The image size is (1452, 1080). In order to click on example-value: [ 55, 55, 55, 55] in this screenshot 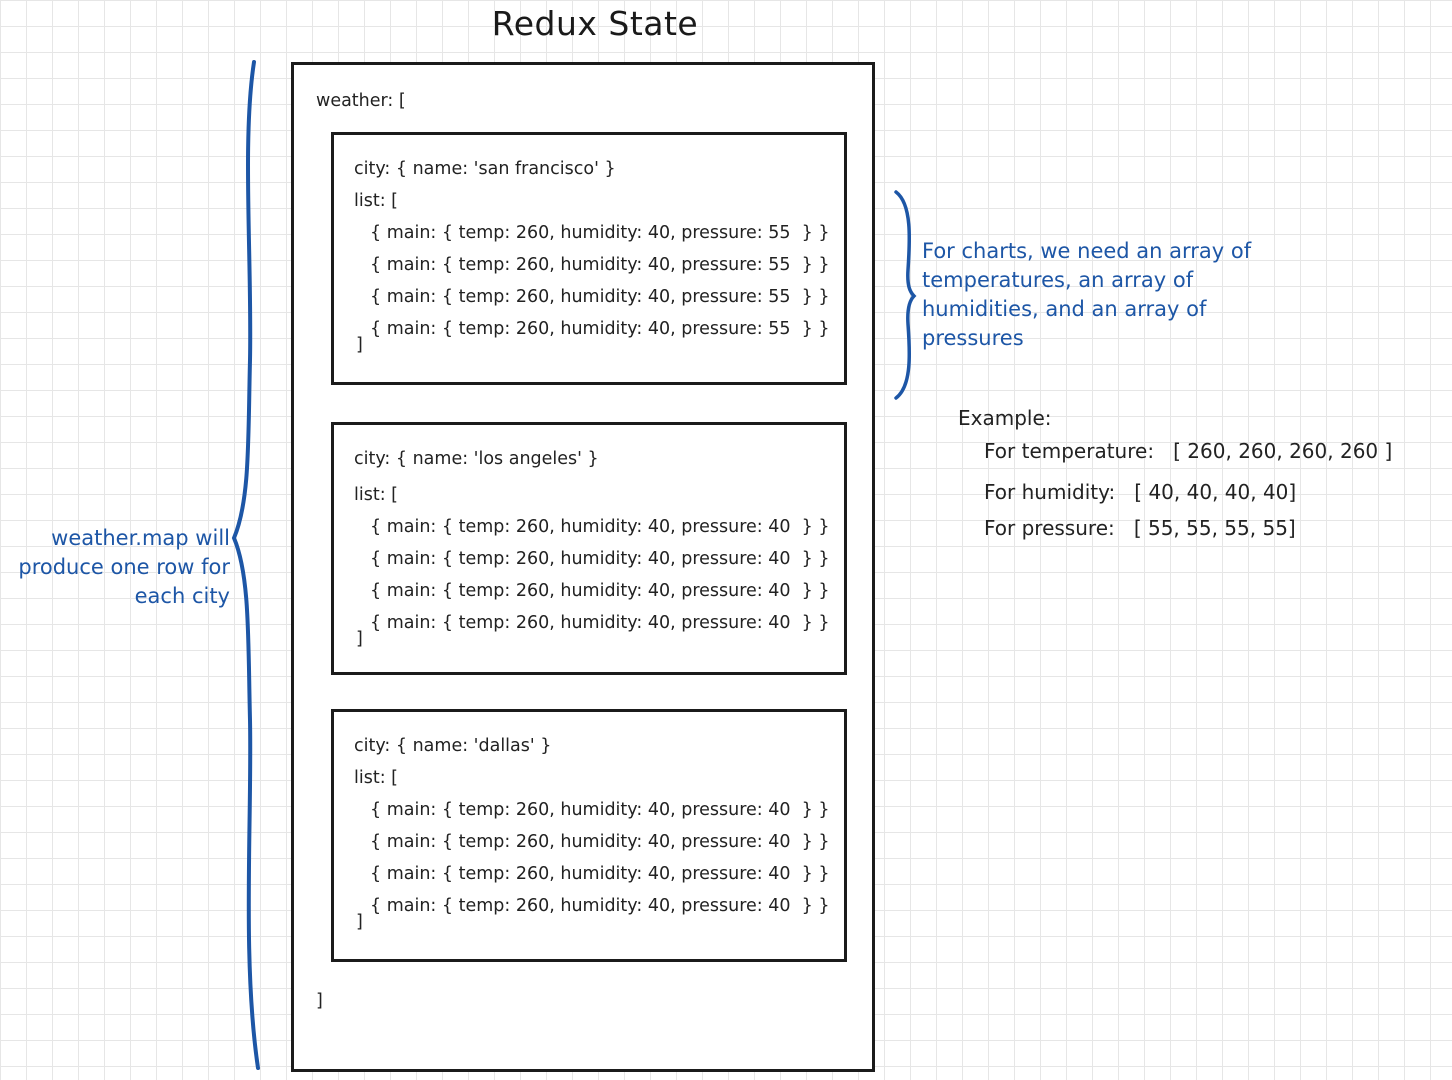, I will do `click(1214, 528)`.